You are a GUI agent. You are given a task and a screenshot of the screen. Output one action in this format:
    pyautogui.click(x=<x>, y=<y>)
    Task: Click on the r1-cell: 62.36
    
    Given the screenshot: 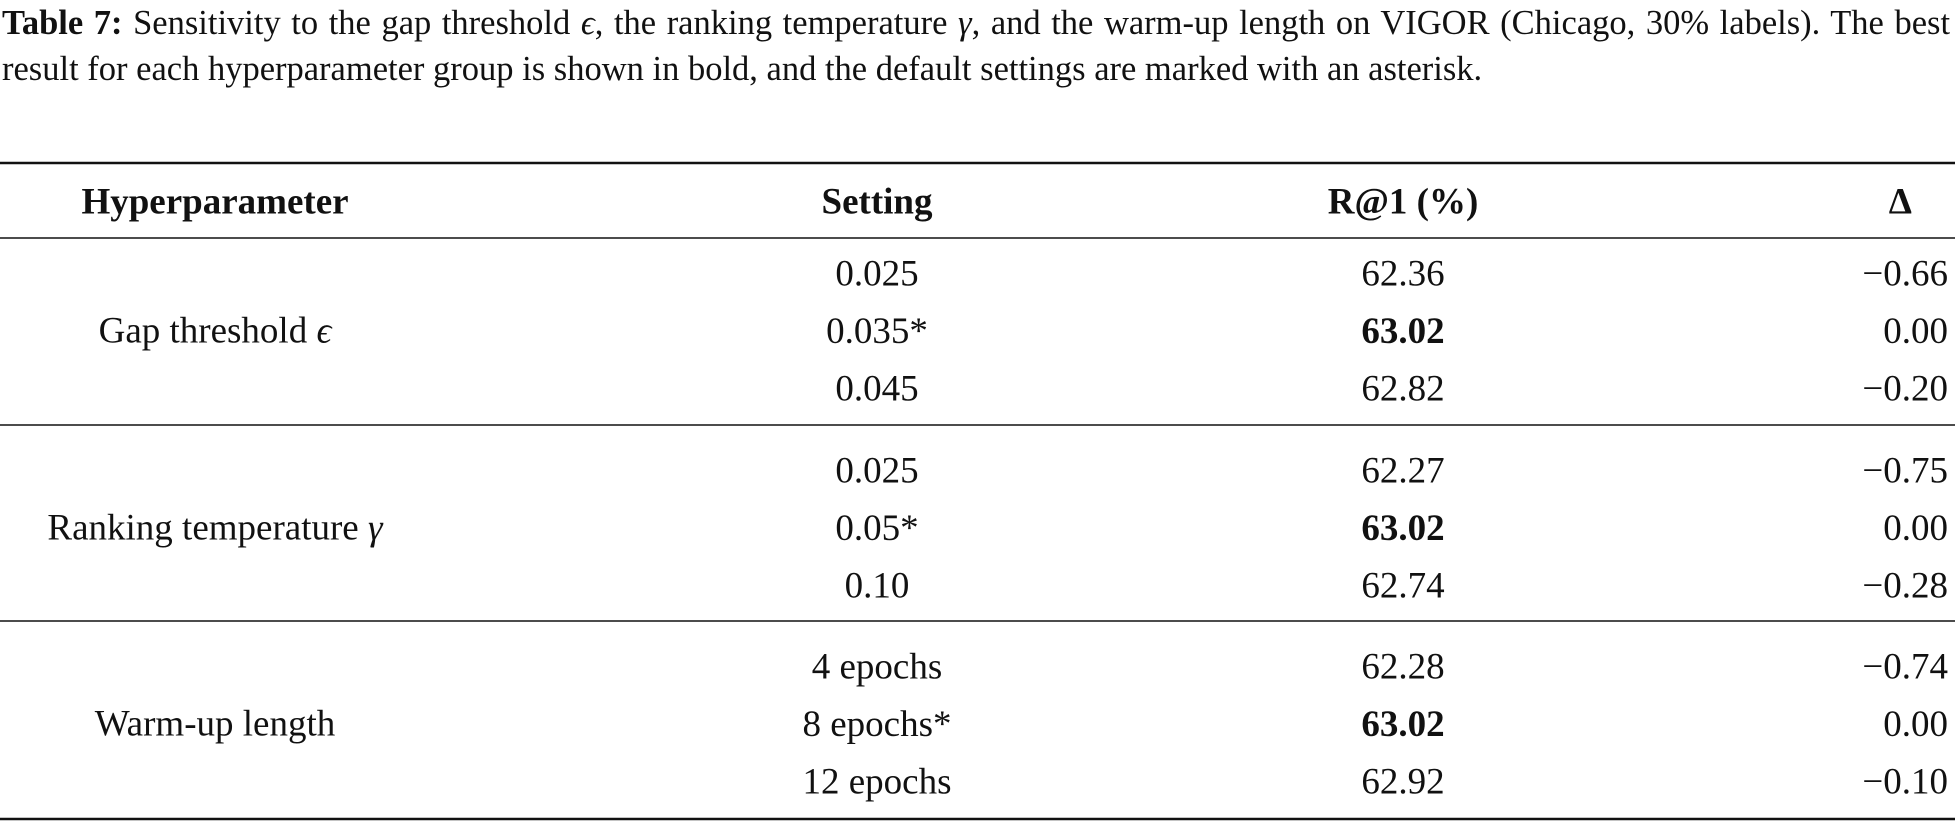 What is the action you would take?
    pyautogui.click(x=1402, y=273)
    